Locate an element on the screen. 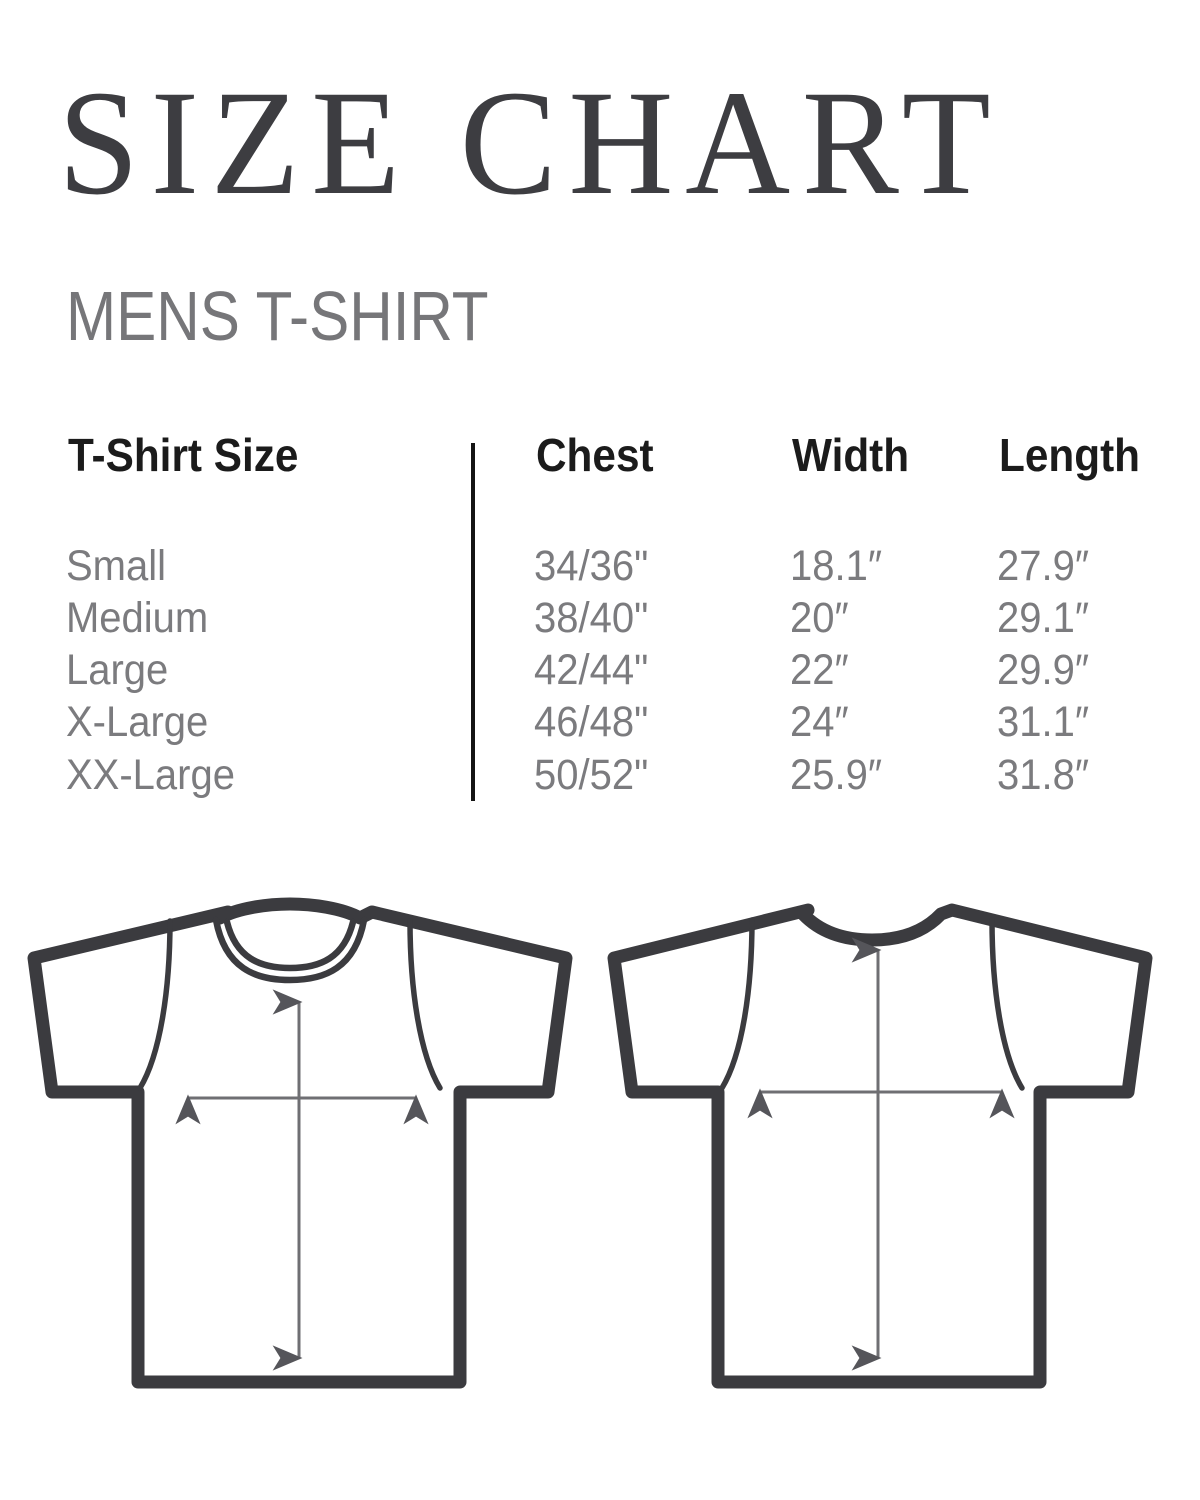 The height and width of the screenshot is (1500, 1200). column-header-width: Width is located at coordinates (851, 455).